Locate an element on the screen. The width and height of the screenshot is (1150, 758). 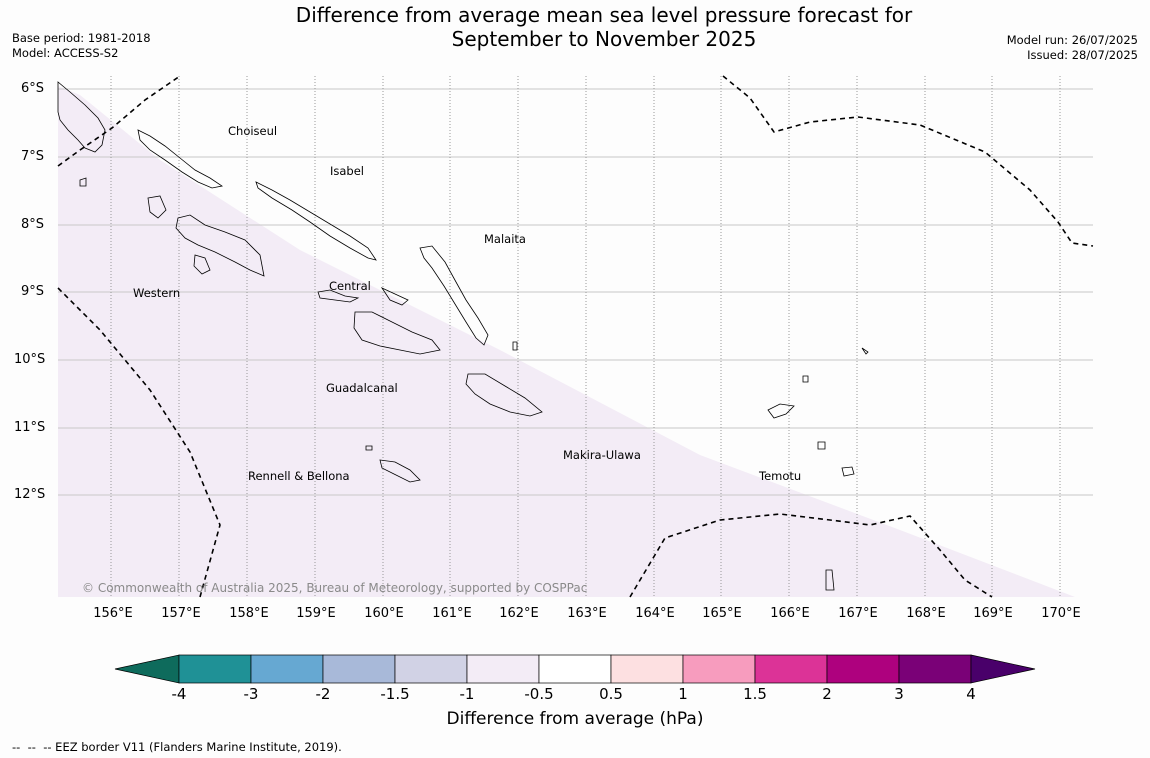
lat-label: 12°S is located at coordinates (30, 494).